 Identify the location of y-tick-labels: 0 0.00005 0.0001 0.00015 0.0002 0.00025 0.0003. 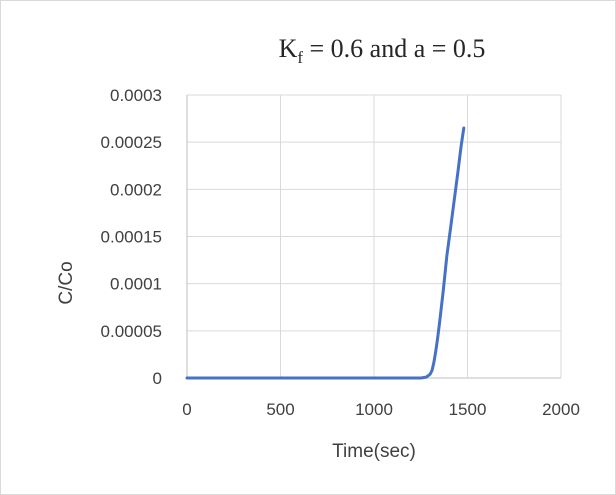
(131, 237).